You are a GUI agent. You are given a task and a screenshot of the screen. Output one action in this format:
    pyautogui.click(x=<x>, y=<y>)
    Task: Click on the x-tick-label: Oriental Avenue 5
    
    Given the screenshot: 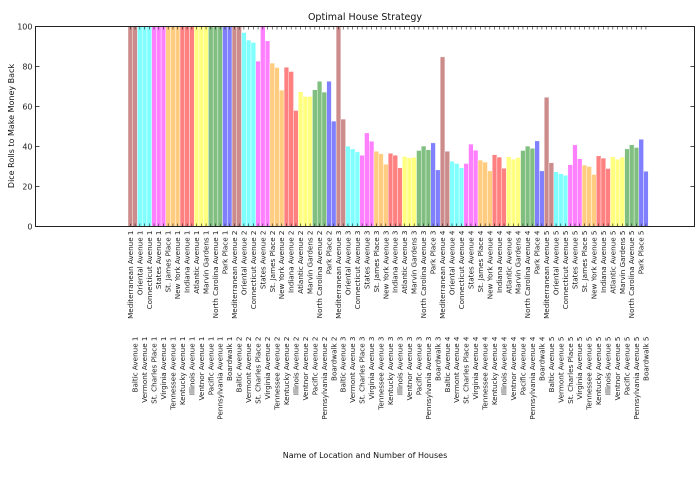 What is the action you would take?
    pyautogui.click(x=556, y=263)
    